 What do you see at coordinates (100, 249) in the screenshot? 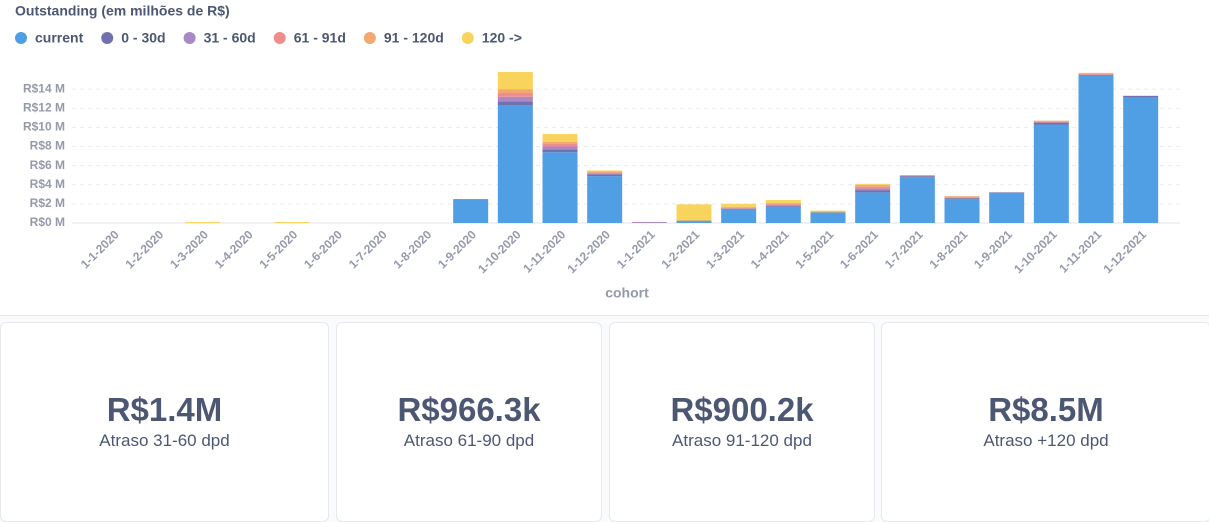
I see `x-tick-label: 1-1-2020` at bounding box center [100, 249].